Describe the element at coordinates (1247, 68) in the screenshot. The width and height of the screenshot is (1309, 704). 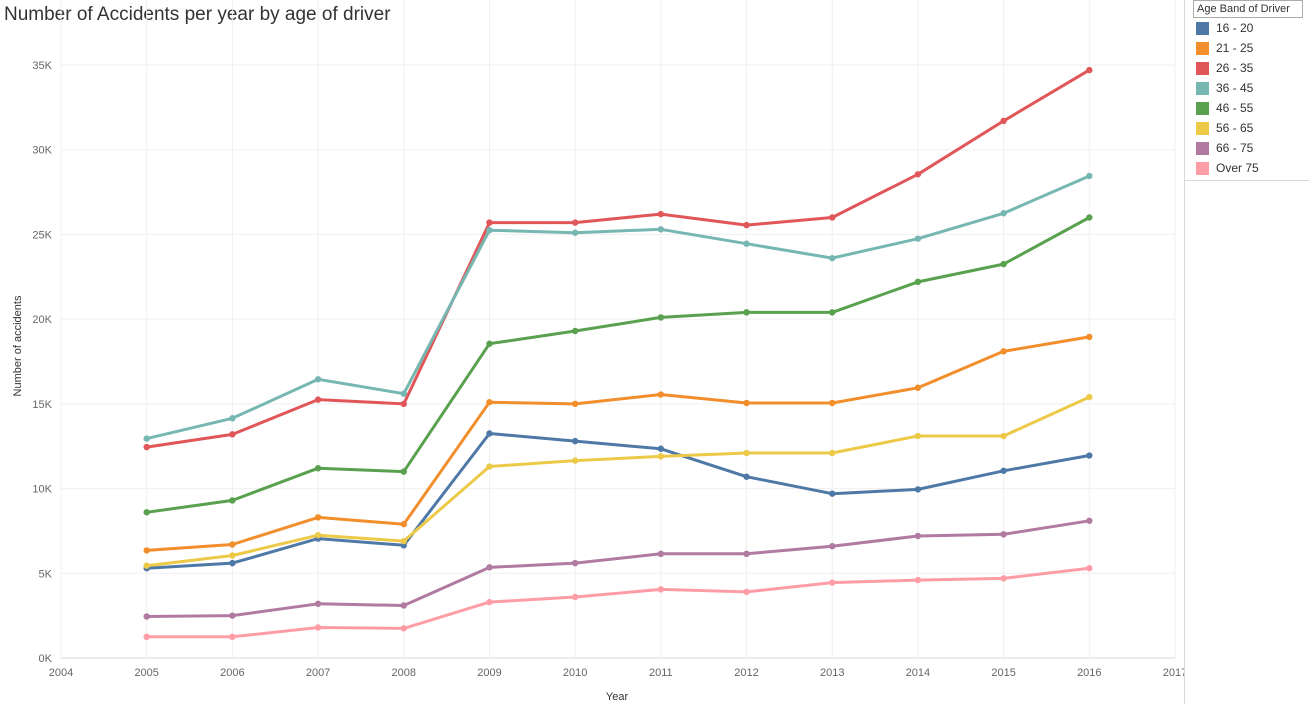
I see `legend-item: 26 - 35` at that location.